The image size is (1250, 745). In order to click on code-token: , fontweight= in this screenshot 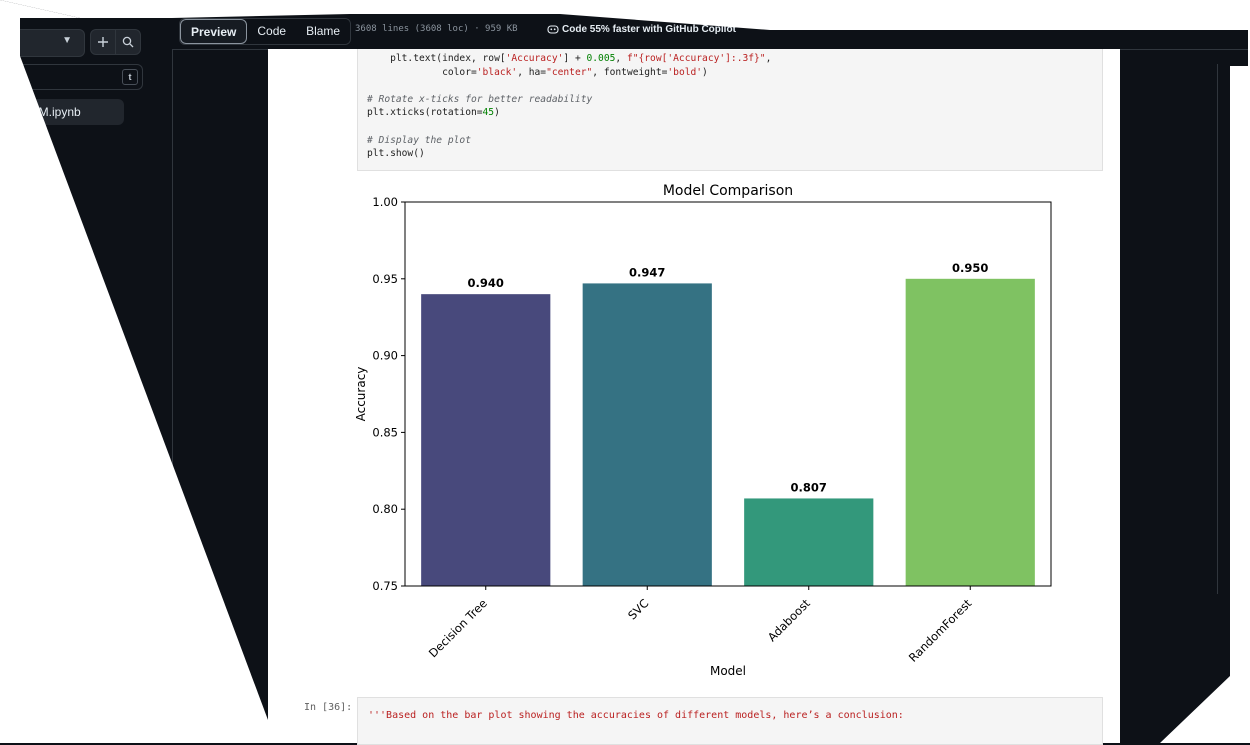, I will do `click(630, 72)`.